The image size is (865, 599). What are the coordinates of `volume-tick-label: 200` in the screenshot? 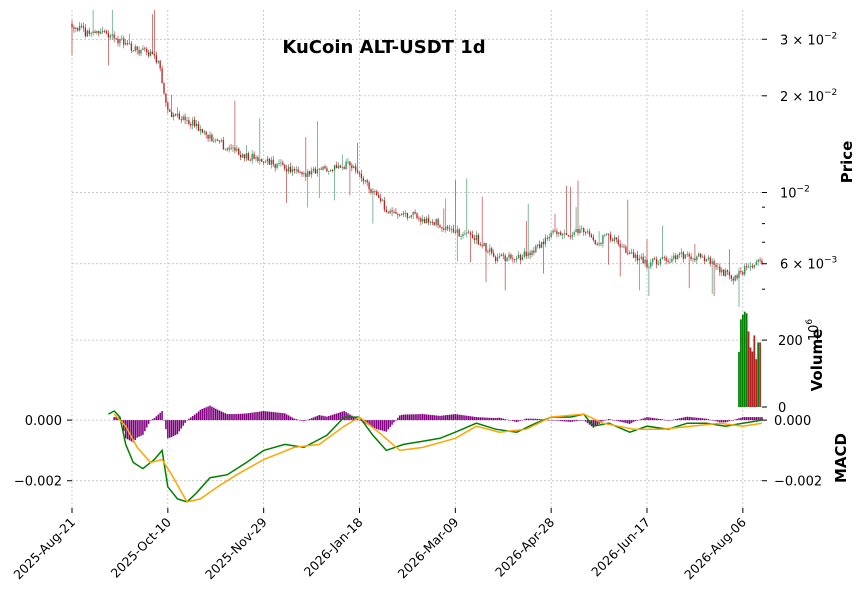 It's located at (790, 341).